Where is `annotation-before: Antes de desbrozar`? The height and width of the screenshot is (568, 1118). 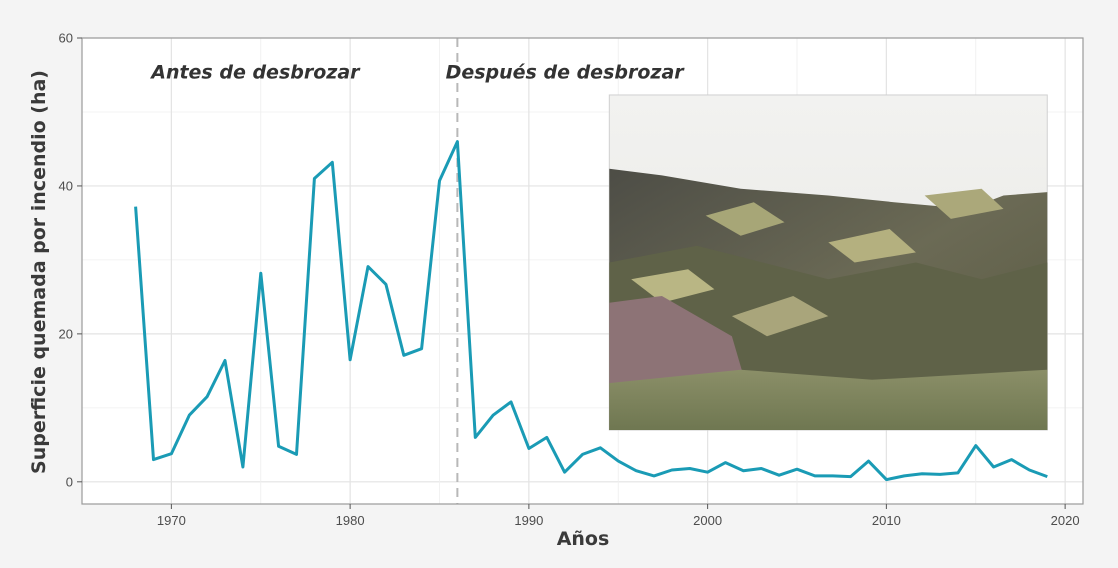
annotation-before: Antes de desbrozar is located at coordinates (255, 72).